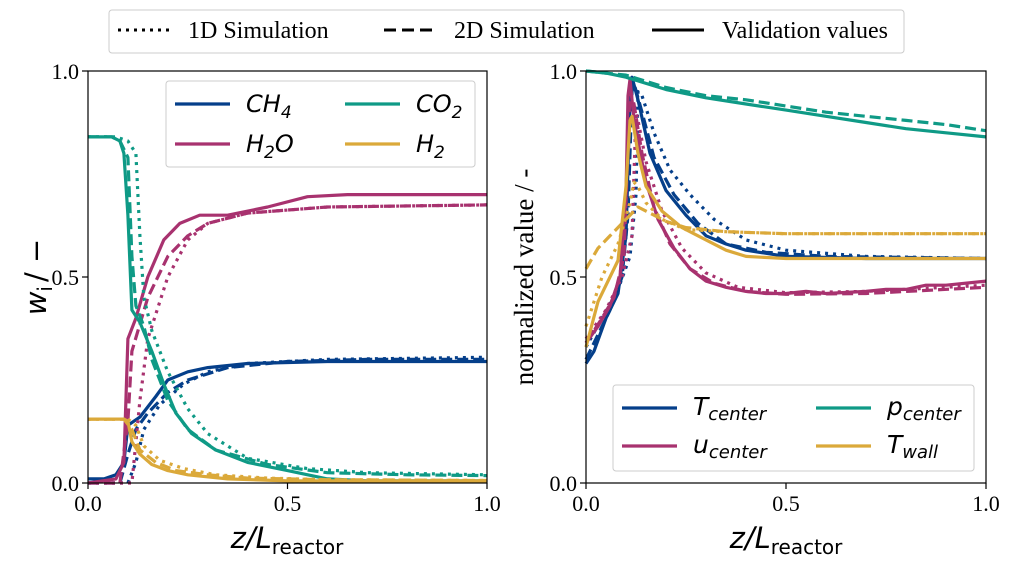 The height and width of the screenshot is (563, 1011). I want to click on left-chart-y-ticks: 0.0 0.5 1.0, so click(70, 277).